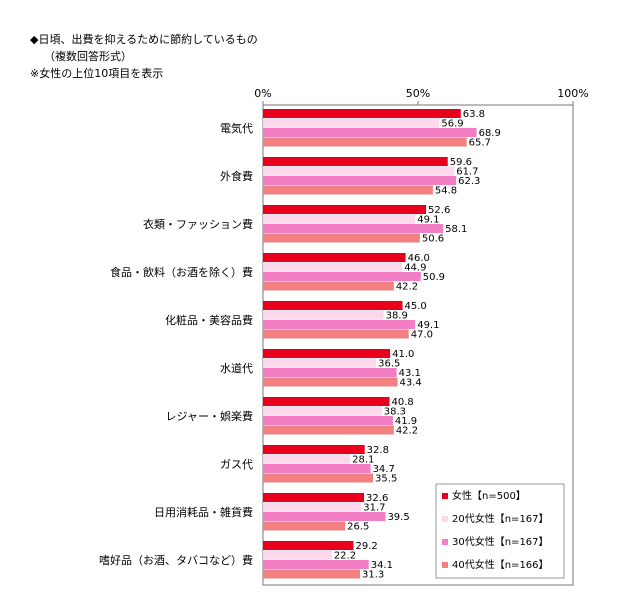 This screenshot has height=600, width=640. What do you see at coordinates (461, 162) in the screenshot?
I see `value-label: 59.6` at bounding box center [461, 162].